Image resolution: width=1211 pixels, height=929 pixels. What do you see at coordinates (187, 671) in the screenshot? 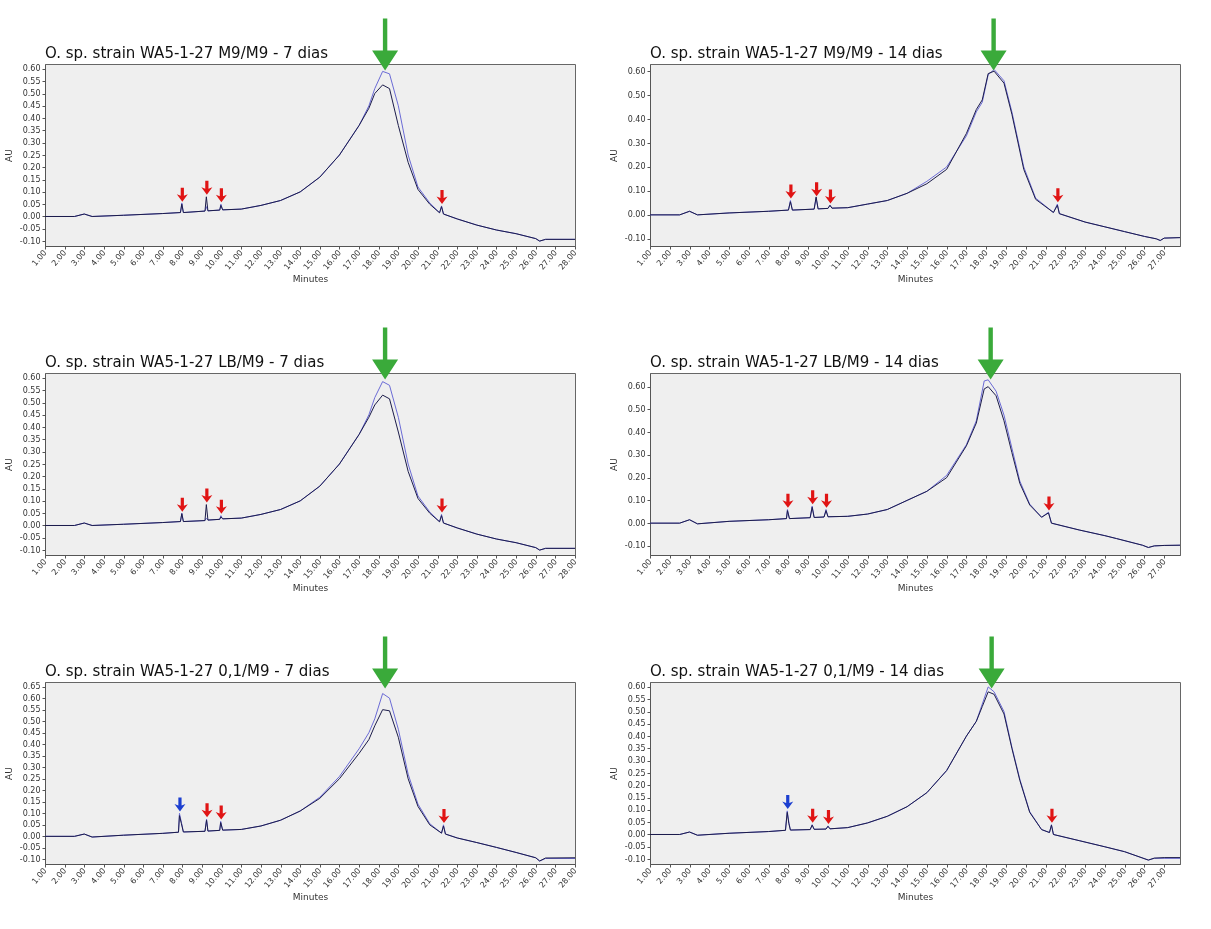
I see `chart-title: O. sp. strain WA5-1-27 0,1/M9 - 7 dias` at bounding box center [187, 671].